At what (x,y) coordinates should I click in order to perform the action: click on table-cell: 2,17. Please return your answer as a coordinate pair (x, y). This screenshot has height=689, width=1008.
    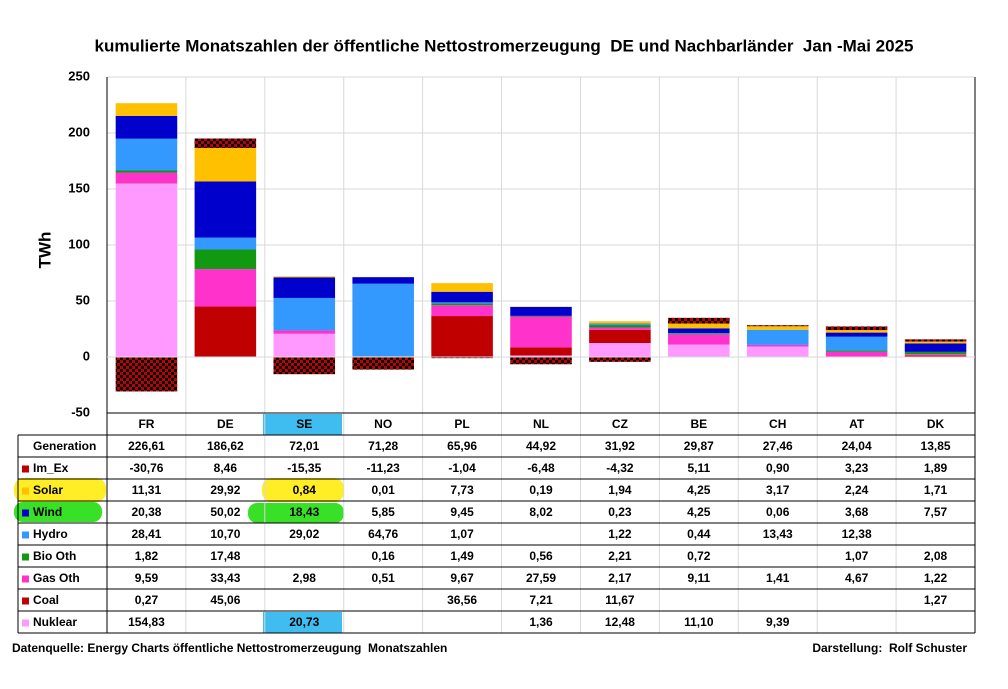
    Looking at the image, I should click on (620, 578).